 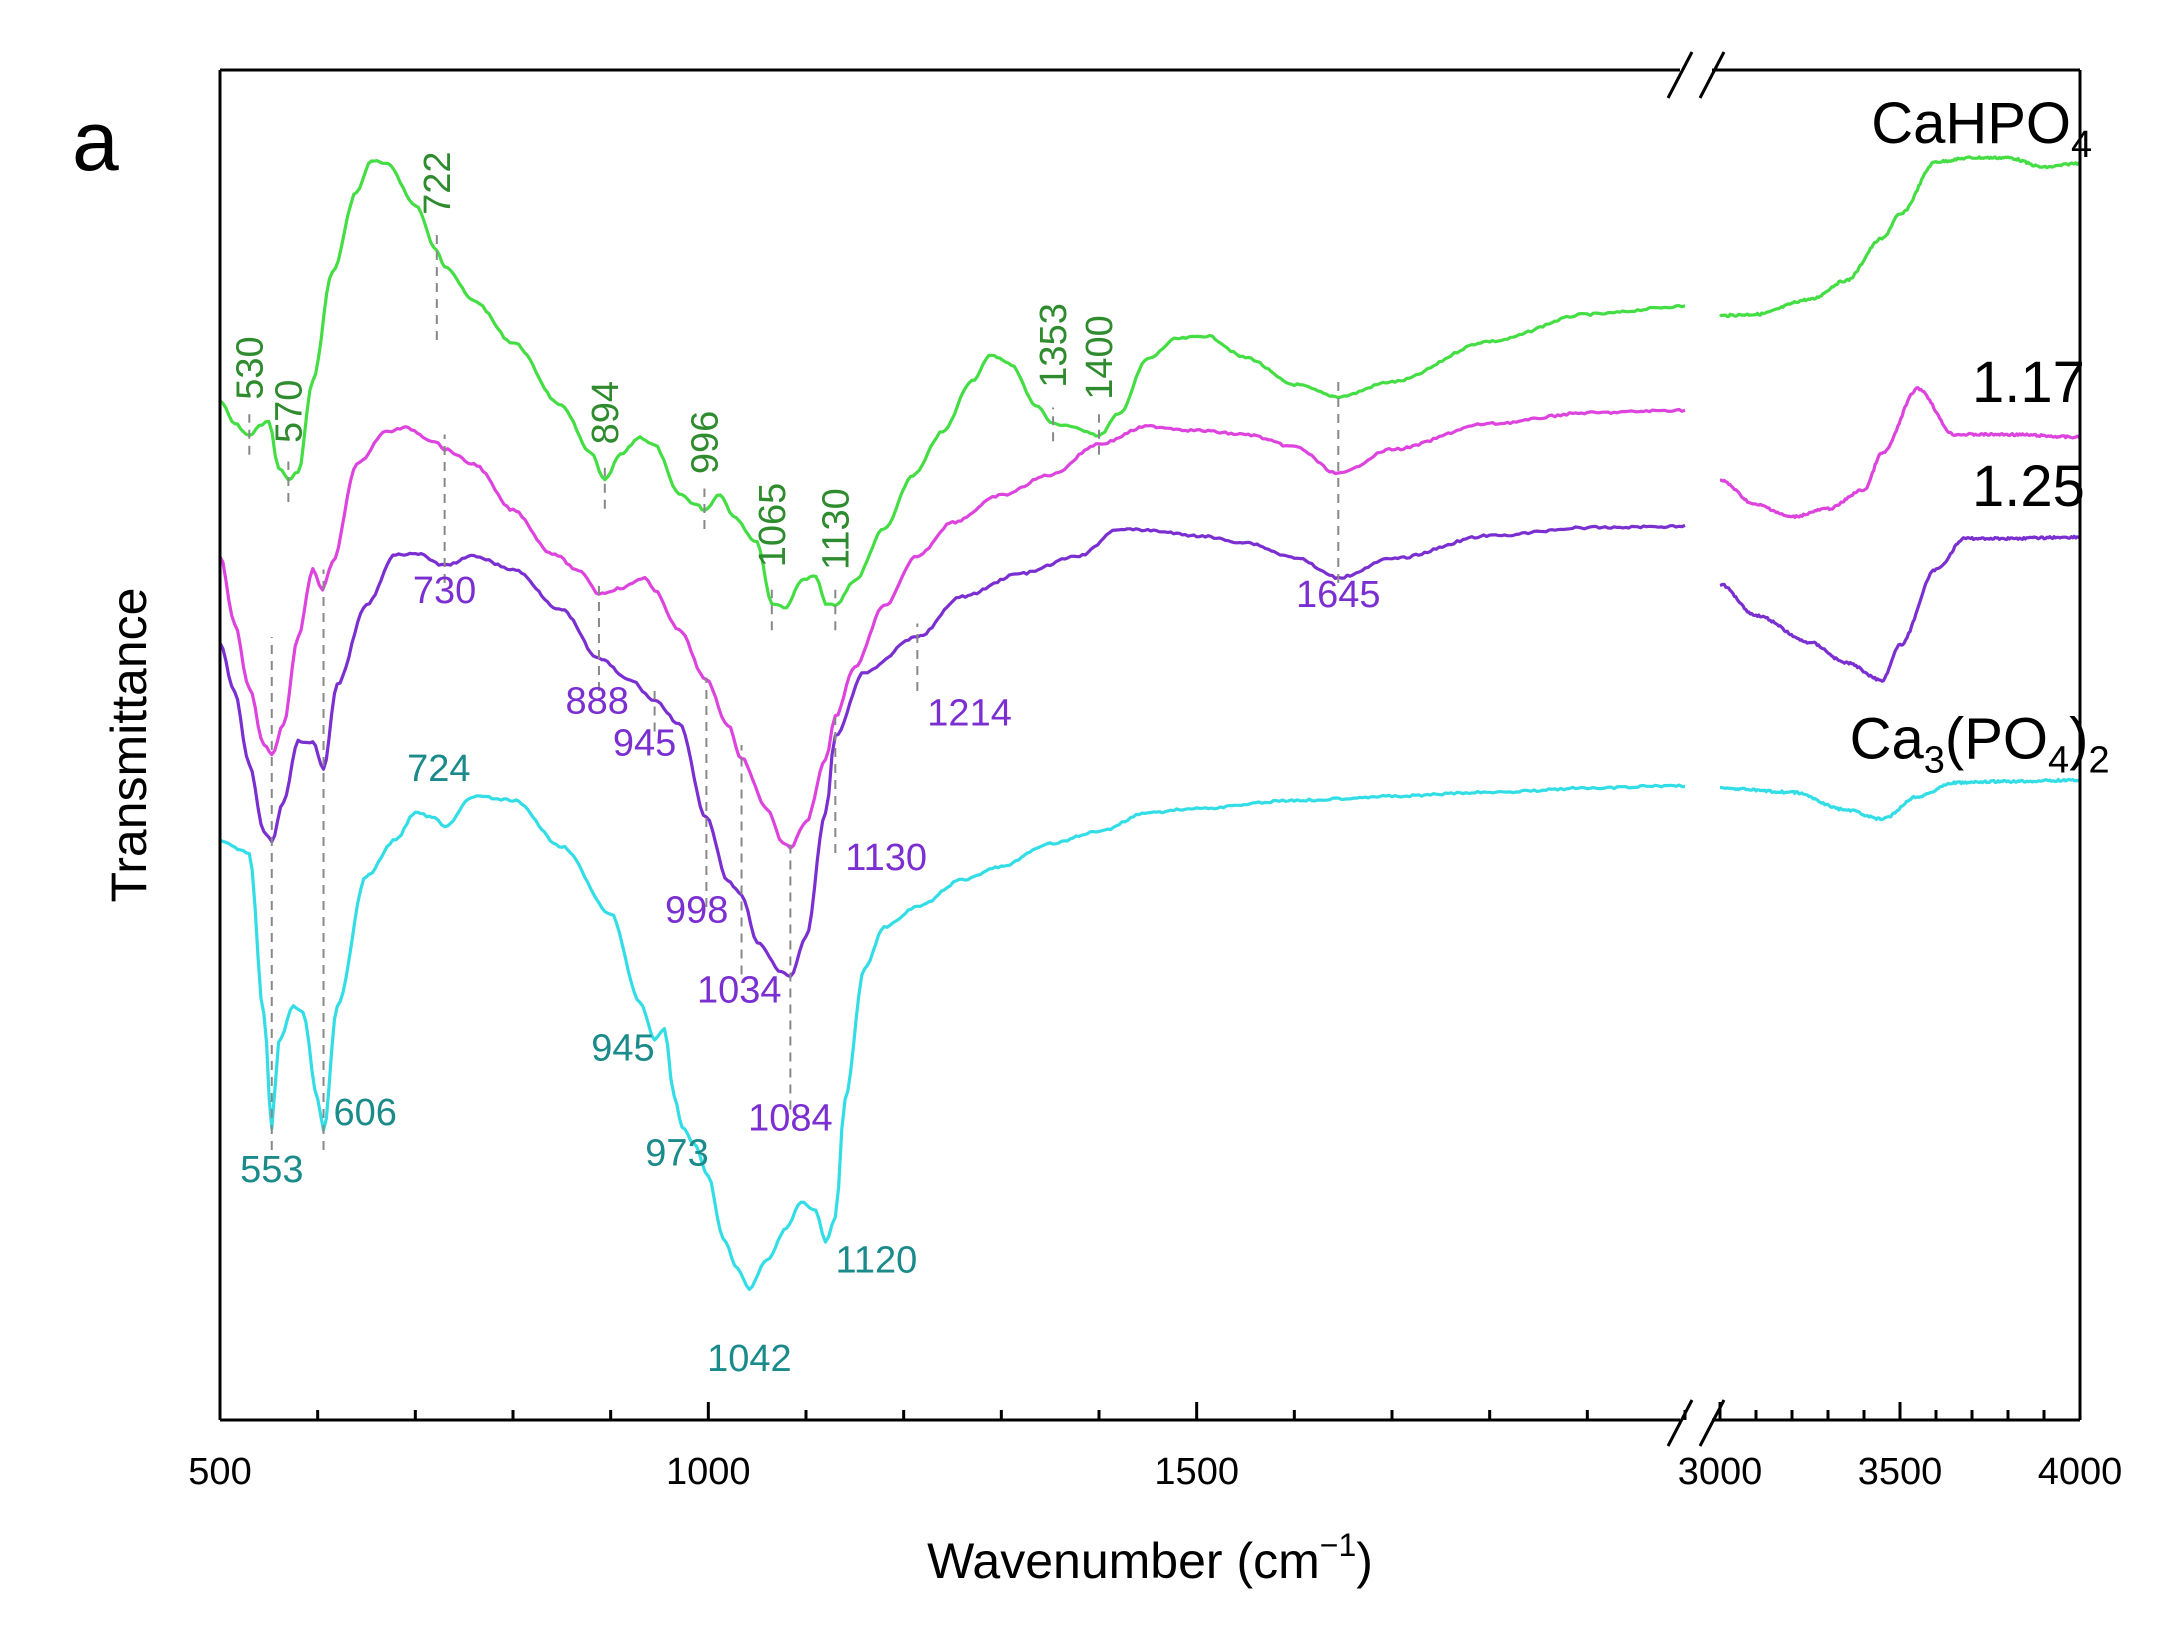 What do you see at coordinates (696, 911) in the screenshot?
I see `peak-label-998: 998` at bounding box center [696, 911].